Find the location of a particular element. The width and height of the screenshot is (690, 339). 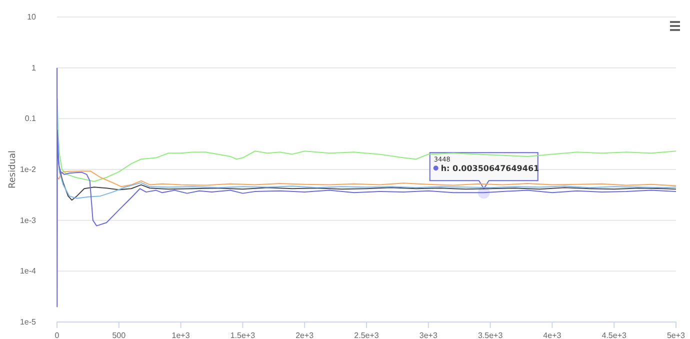

x-tick-label: 3e+3 is located at coordinates (428, 335).